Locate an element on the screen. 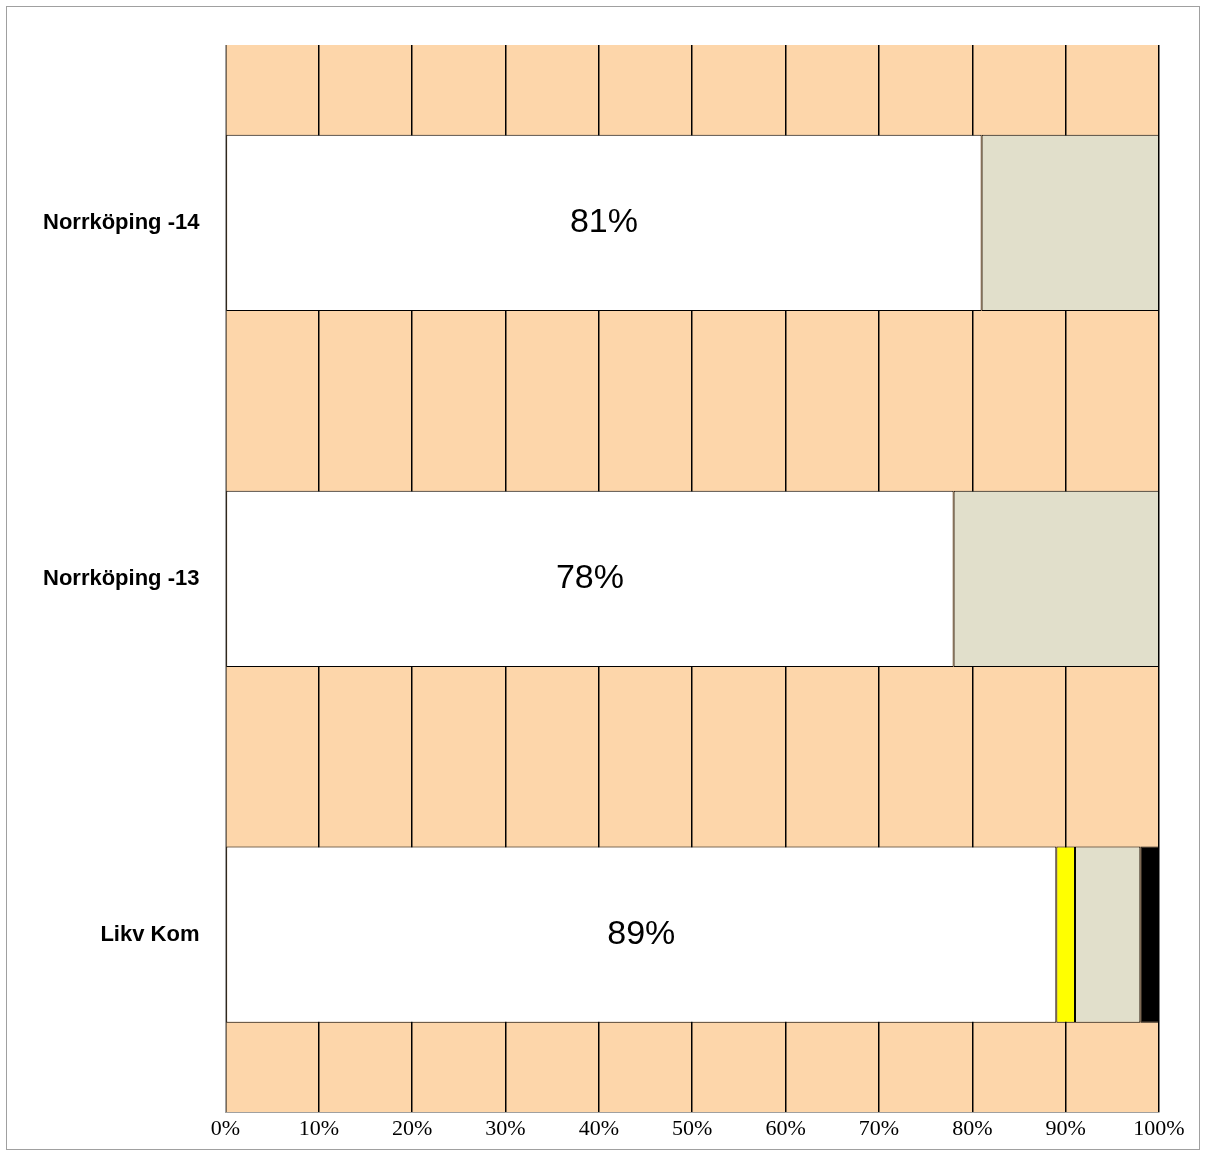 The width and height of the screenshot is (1206, 1156). data-label: 81% is located at coordinates (603, 220).